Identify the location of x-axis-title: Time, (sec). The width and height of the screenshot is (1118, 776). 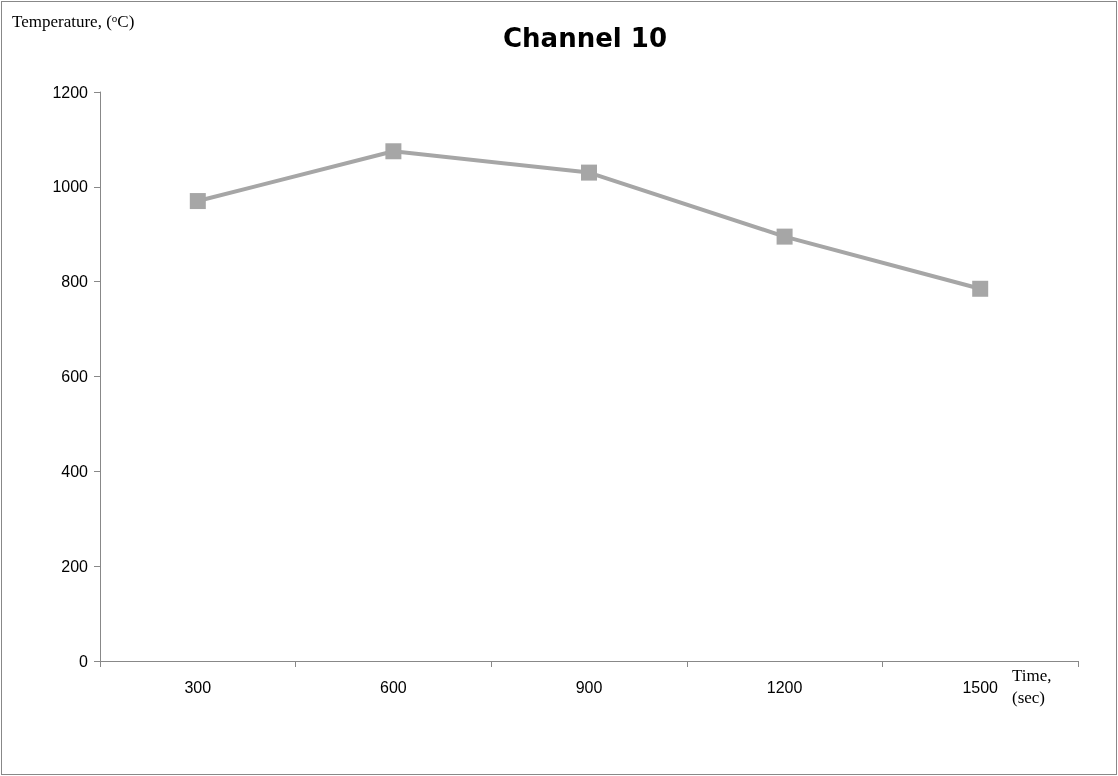
(1034, 686).